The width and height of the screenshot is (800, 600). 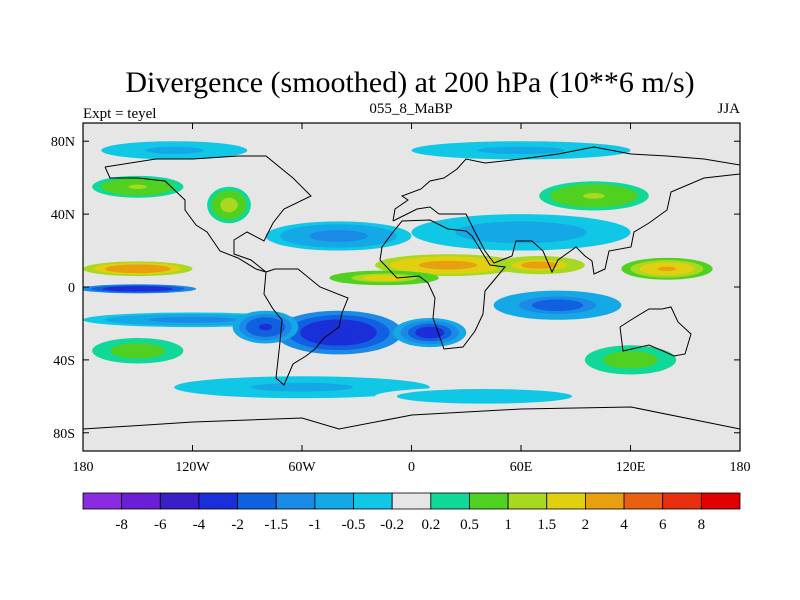 What do you see at coordinates (392, 525) in the screenshot?
I see `colorbar-label: -0.2` at bounding box center [392, 525].